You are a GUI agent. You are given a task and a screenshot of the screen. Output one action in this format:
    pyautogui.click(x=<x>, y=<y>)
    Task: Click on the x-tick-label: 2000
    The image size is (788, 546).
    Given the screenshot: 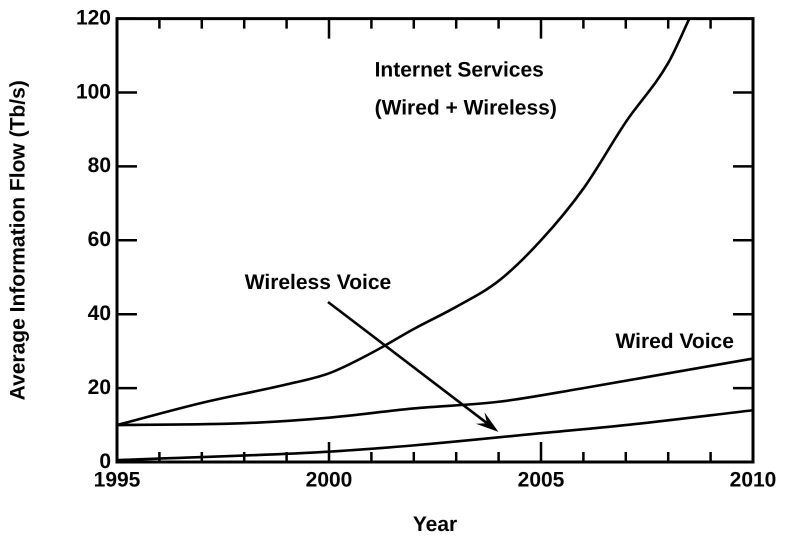 What is the action you would take?
    pyautogui.click(x=329, y=480)
    